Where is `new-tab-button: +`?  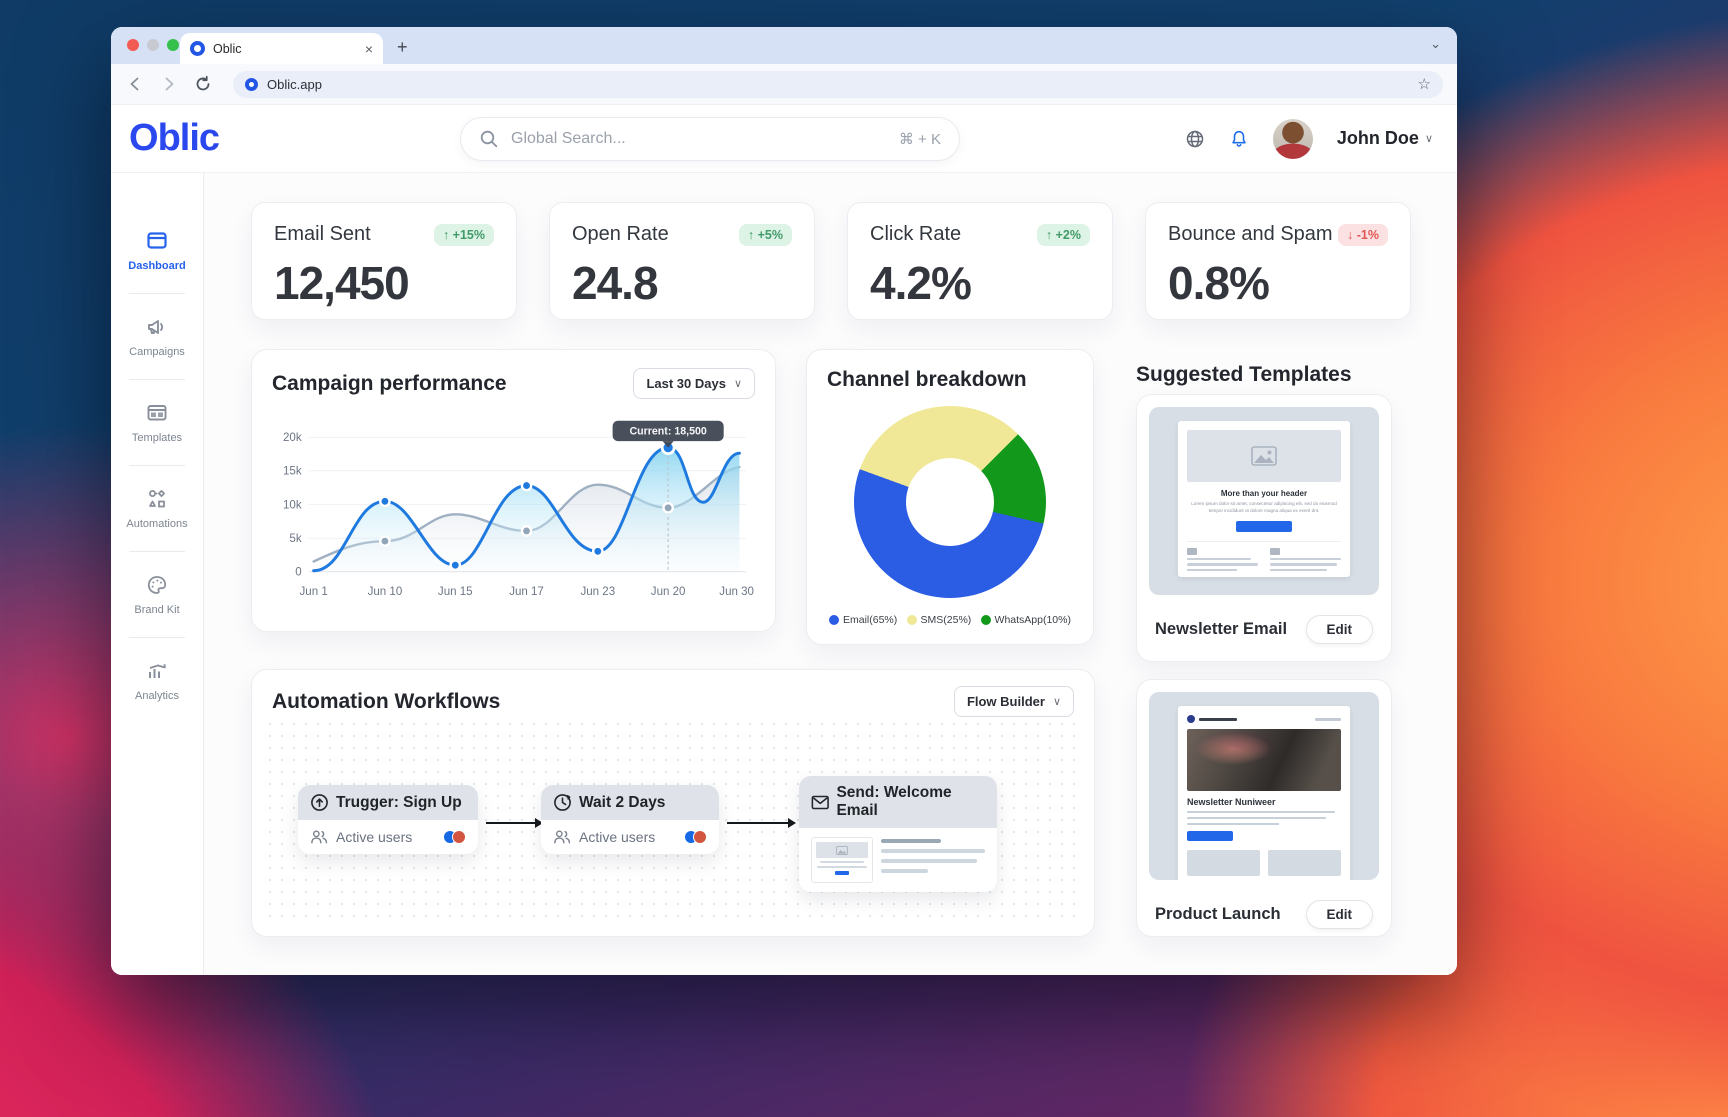 new-tab-button: + is located at coordinates (402, 47).